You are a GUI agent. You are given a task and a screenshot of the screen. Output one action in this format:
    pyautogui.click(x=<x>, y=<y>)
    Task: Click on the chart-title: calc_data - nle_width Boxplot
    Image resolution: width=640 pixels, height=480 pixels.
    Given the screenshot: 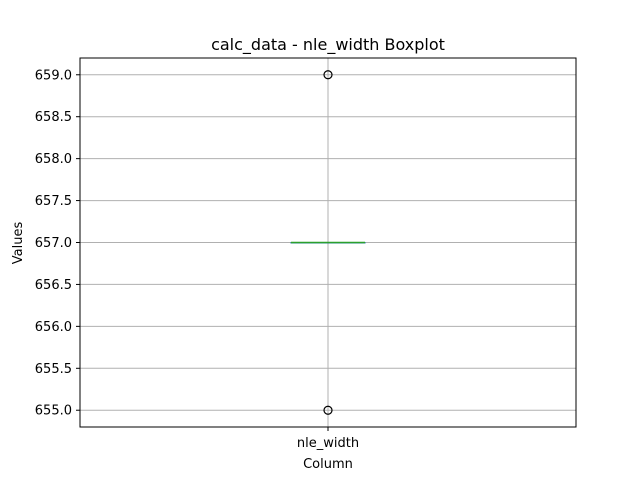 What is the action you would take?
    pyautogui.click(x=328, y=45)
    